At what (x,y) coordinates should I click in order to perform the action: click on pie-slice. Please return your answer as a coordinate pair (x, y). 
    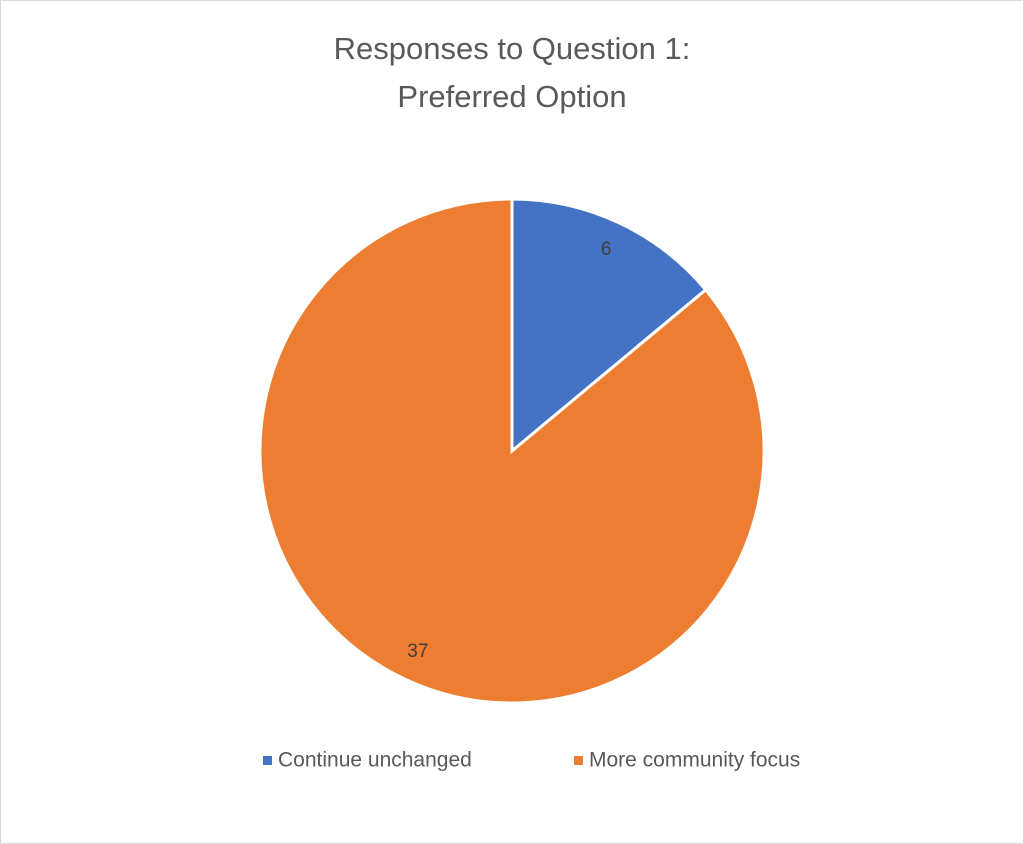
    Looking at the image, I should click on (609, 326).